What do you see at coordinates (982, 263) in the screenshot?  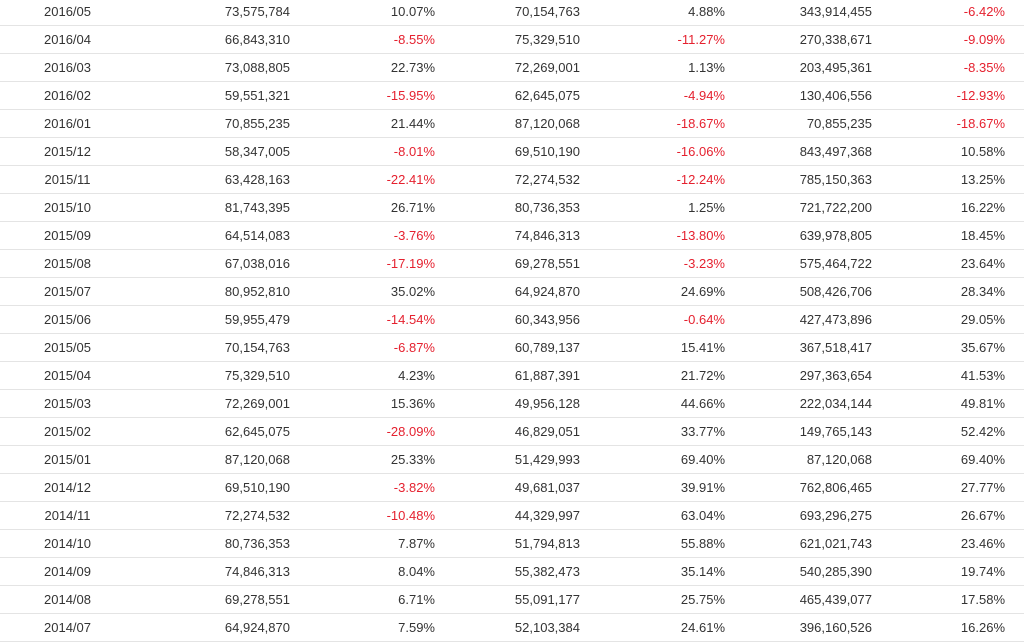 I see `cumulative-yoy-change-cell: 23.64%` at bounding box center [982, 263].